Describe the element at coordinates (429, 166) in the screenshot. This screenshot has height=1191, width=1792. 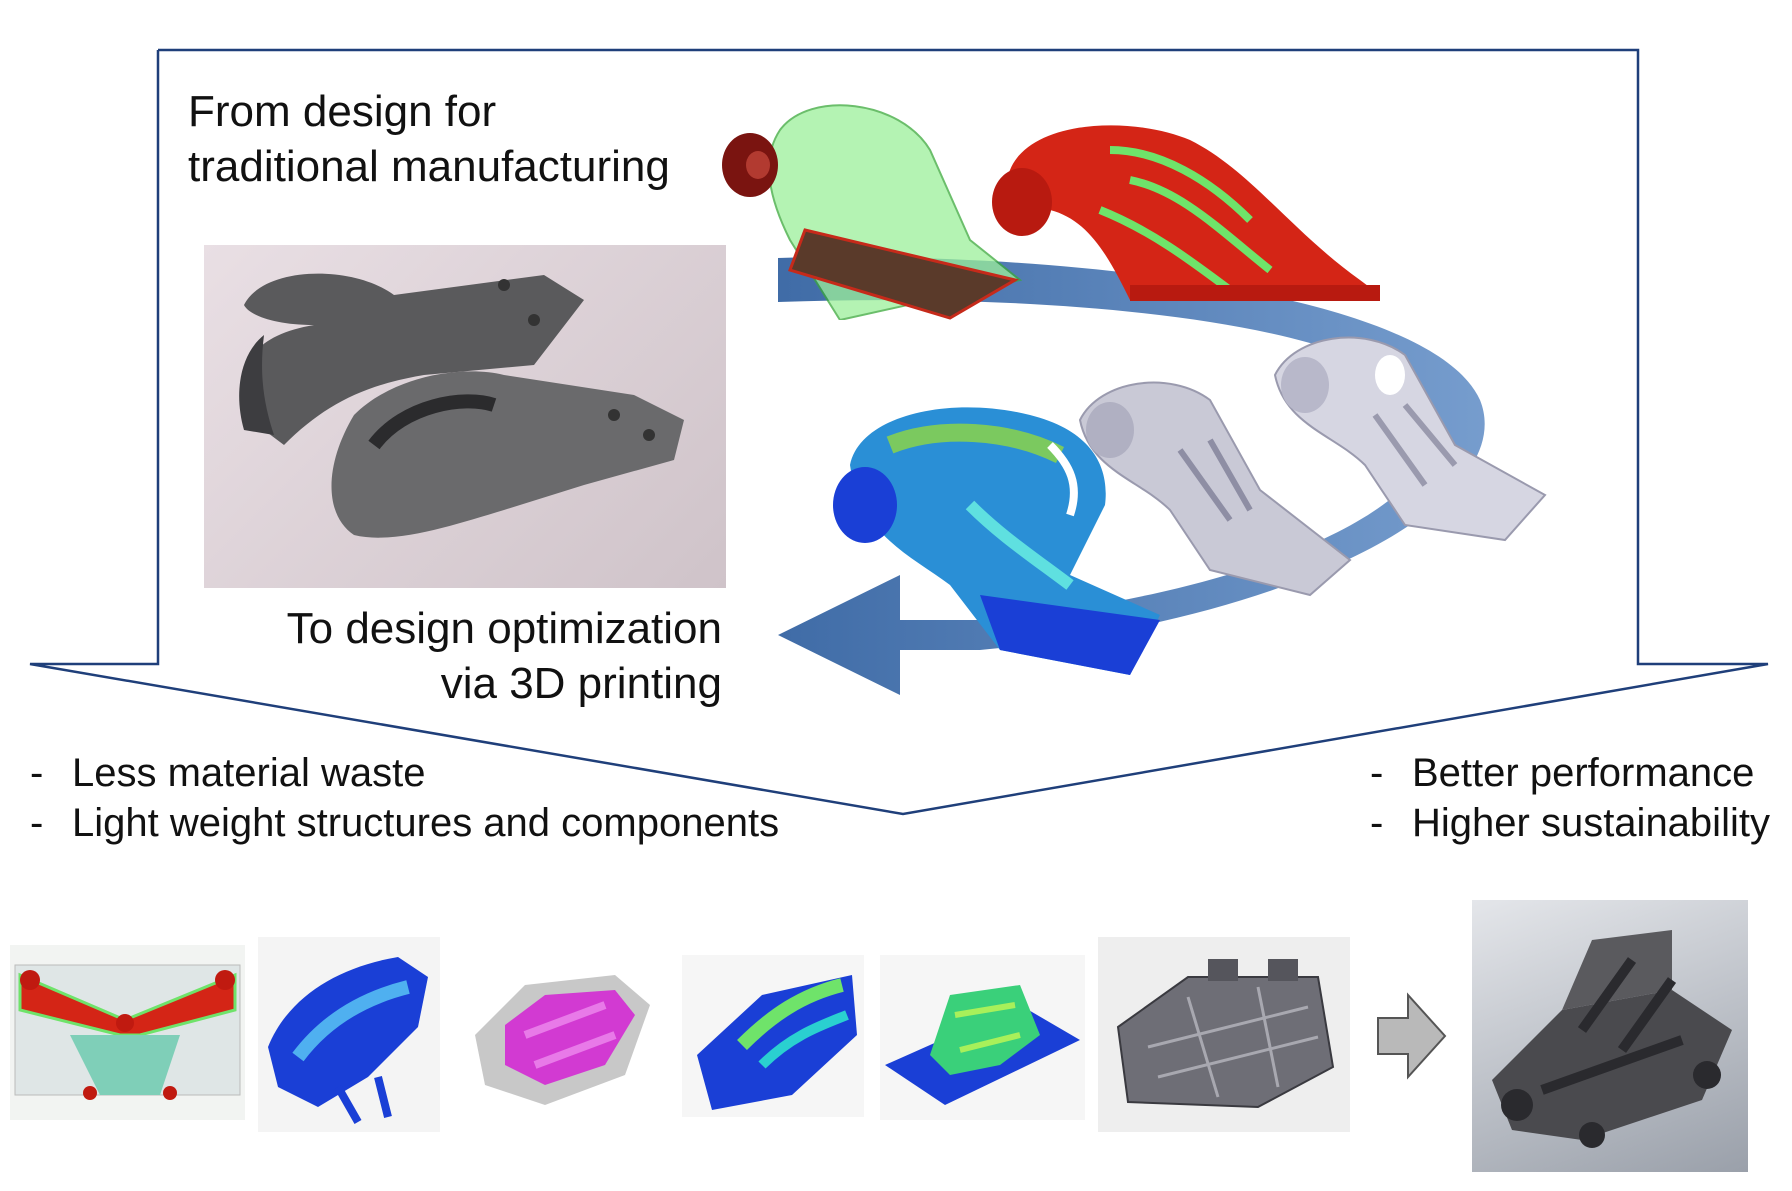
I see `from-line-2: traditional manufacturing` at that location.